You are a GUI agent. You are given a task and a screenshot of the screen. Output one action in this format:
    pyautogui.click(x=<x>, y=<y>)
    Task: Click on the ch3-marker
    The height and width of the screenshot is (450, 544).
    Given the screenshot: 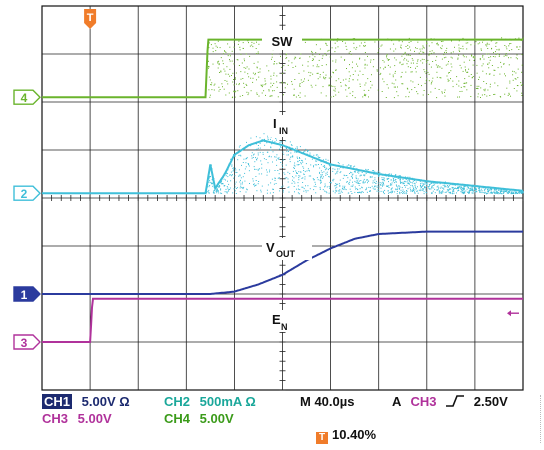 What is the action you would take?
    pyautogui.click(x=27, y=342)
    